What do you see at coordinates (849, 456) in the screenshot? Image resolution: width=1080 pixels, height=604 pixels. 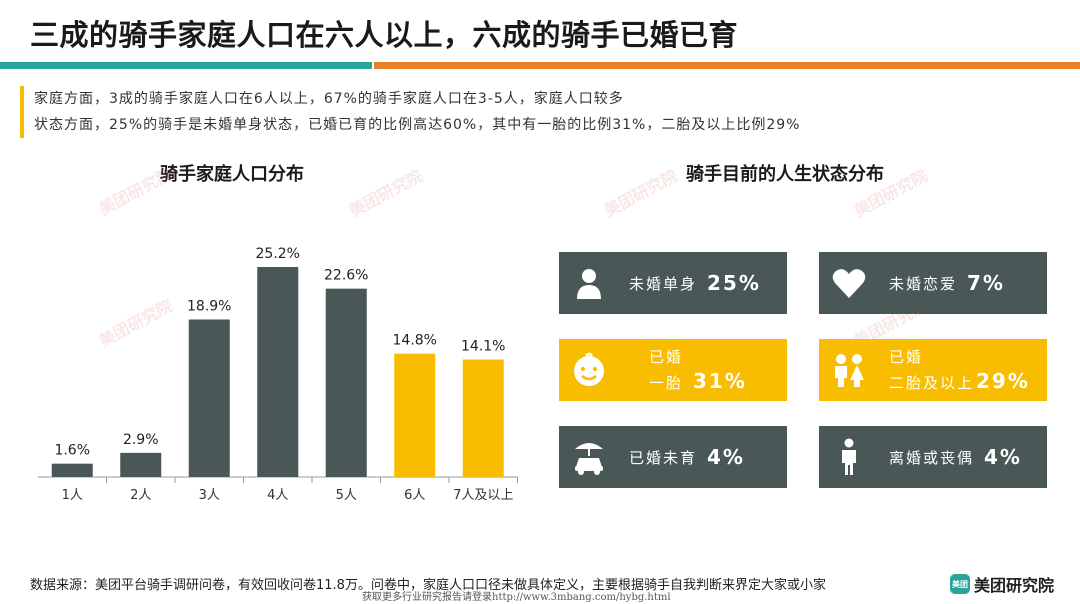 I see `standing-person-icon` at bounding box center [849, 456].